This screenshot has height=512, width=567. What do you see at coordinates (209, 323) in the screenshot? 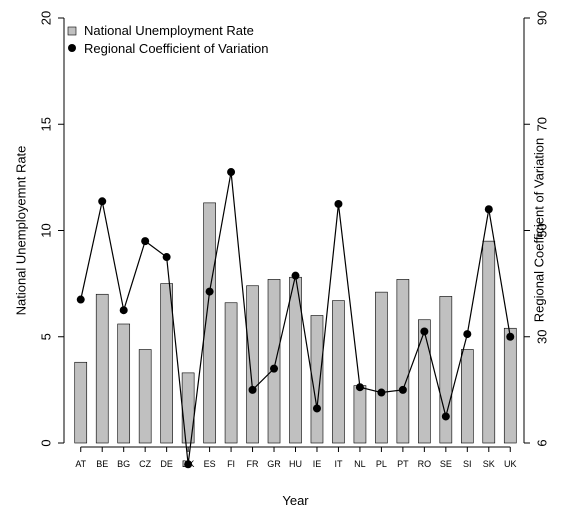
I see `bar-es` at bounding box center [209, 323].